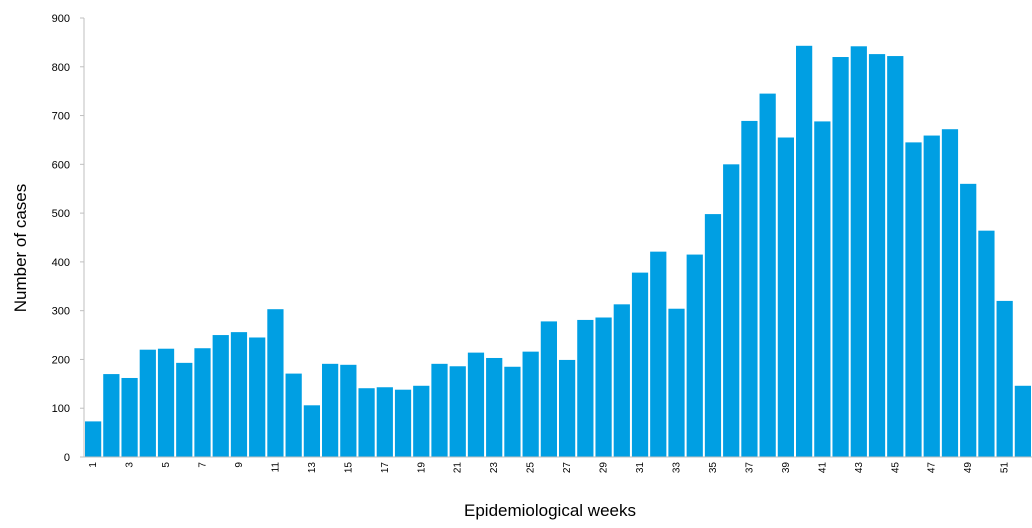 This screenshot has height=528, width=1032. I want to click on x-tick-label: 5, so click(166, 465).